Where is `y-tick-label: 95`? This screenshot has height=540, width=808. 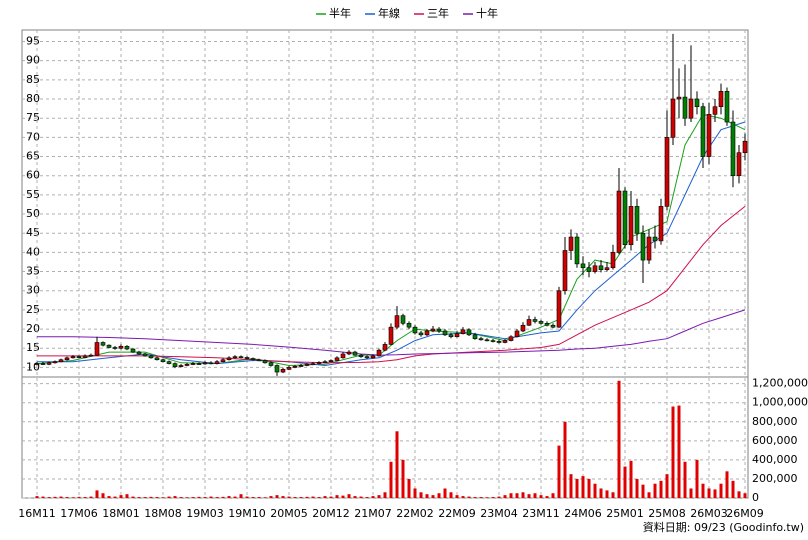 y-tick-label: 95 is located at coordinates (33, 41).